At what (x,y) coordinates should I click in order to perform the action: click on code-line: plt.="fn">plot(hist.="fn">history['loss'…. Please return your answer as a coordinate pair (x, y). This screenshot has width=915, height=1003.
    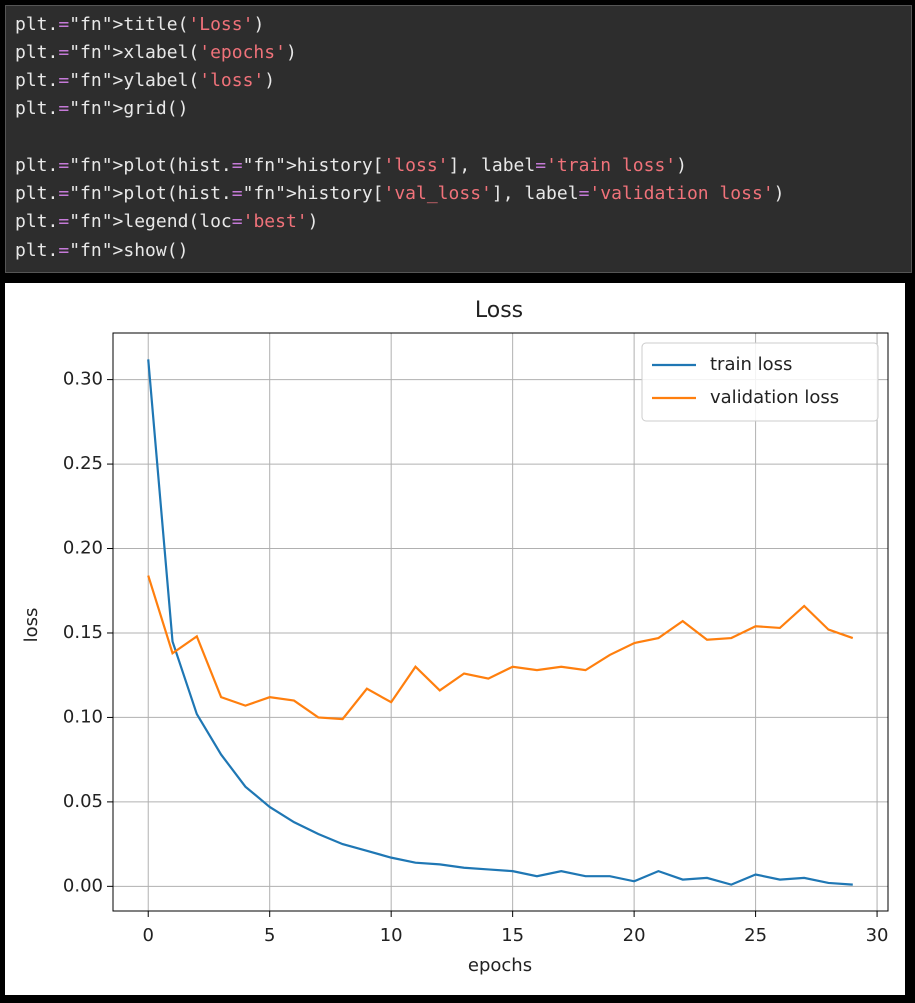
    Looking at the image, I should click on (351, 165).